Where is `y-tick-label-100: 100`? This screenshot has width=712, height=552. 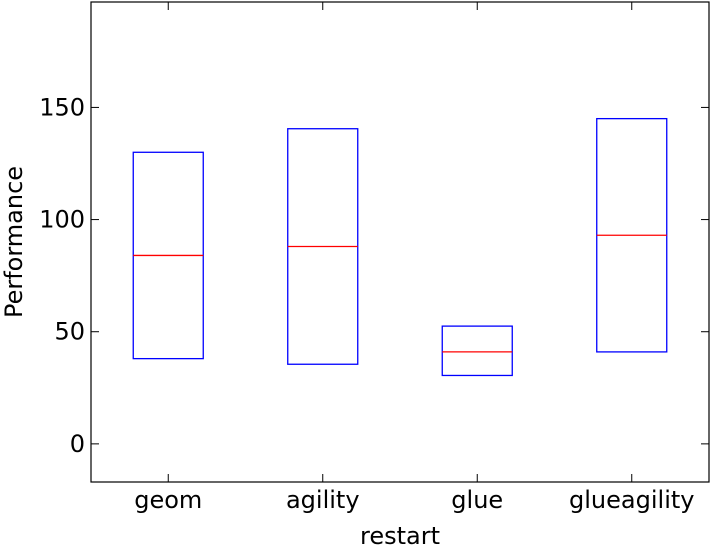
y-tick-label-100: 100 is located at coordinates (62, 220).